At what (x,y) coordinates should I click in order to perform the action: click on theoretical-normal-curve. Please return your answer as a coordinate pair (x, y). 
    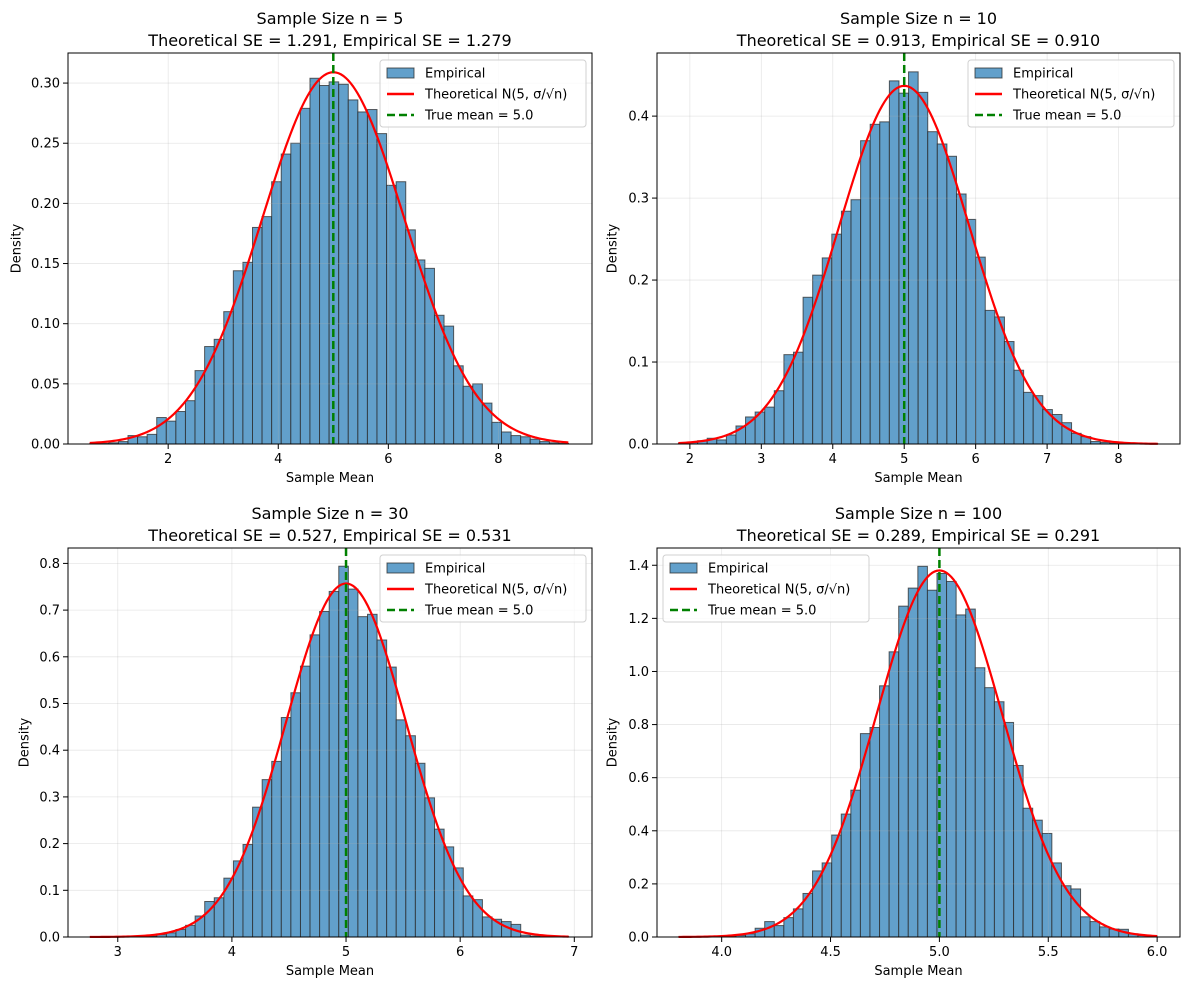
    Looking at the image, I should click on (918, 264).